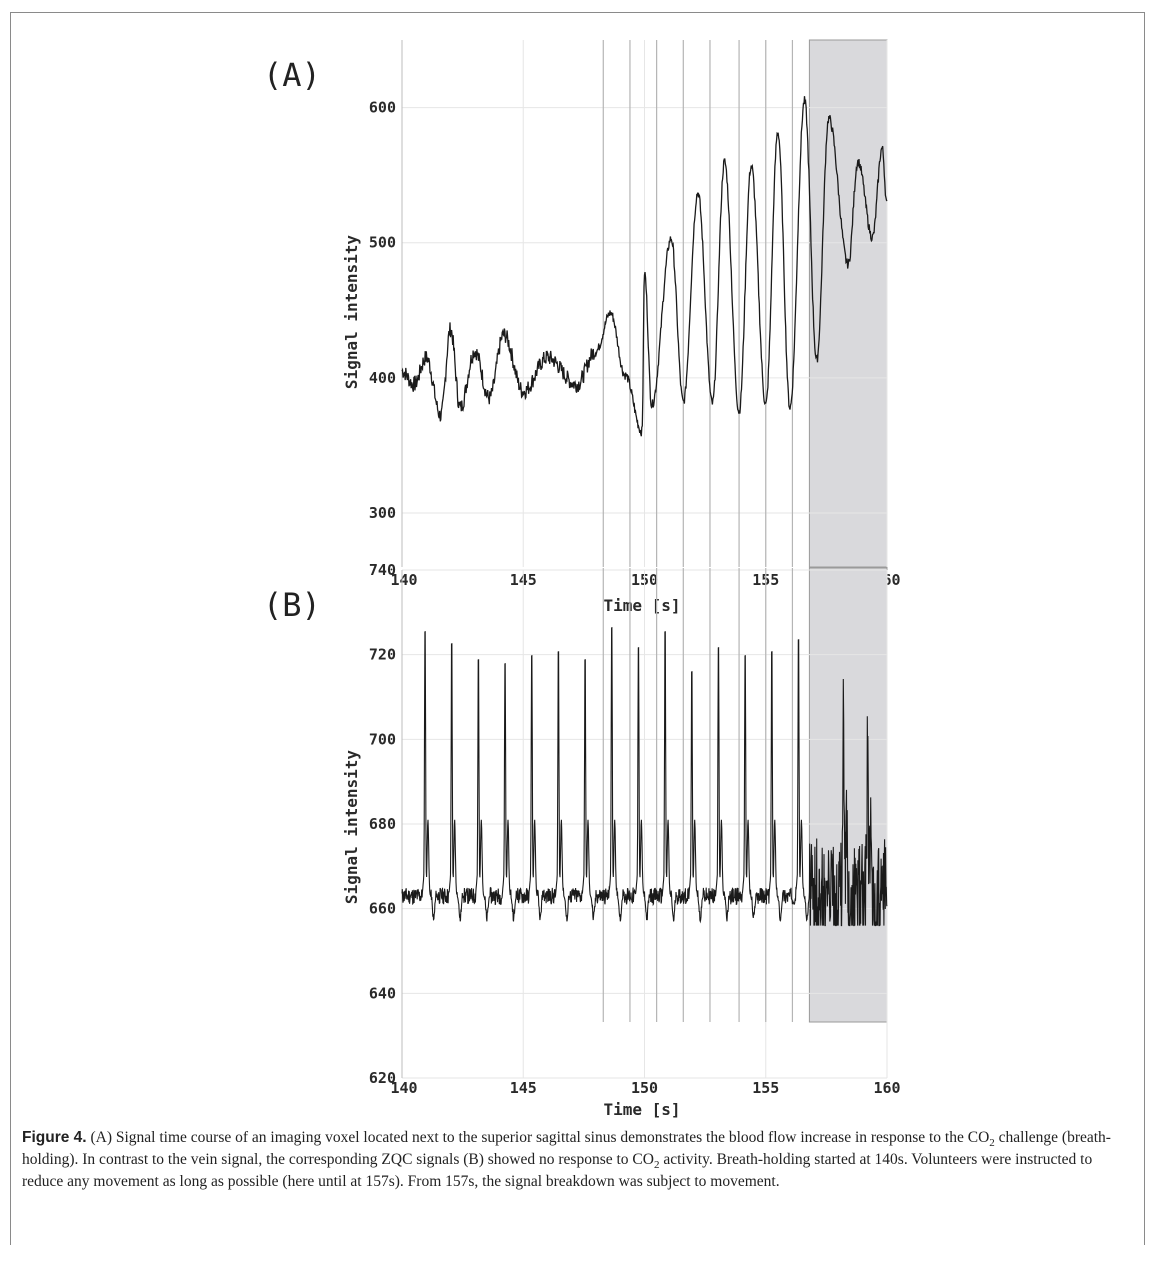 This screenshot has width=1153, height=1263. I want to click on panel-b-y-tick-620: 620, so click(382, 1078).